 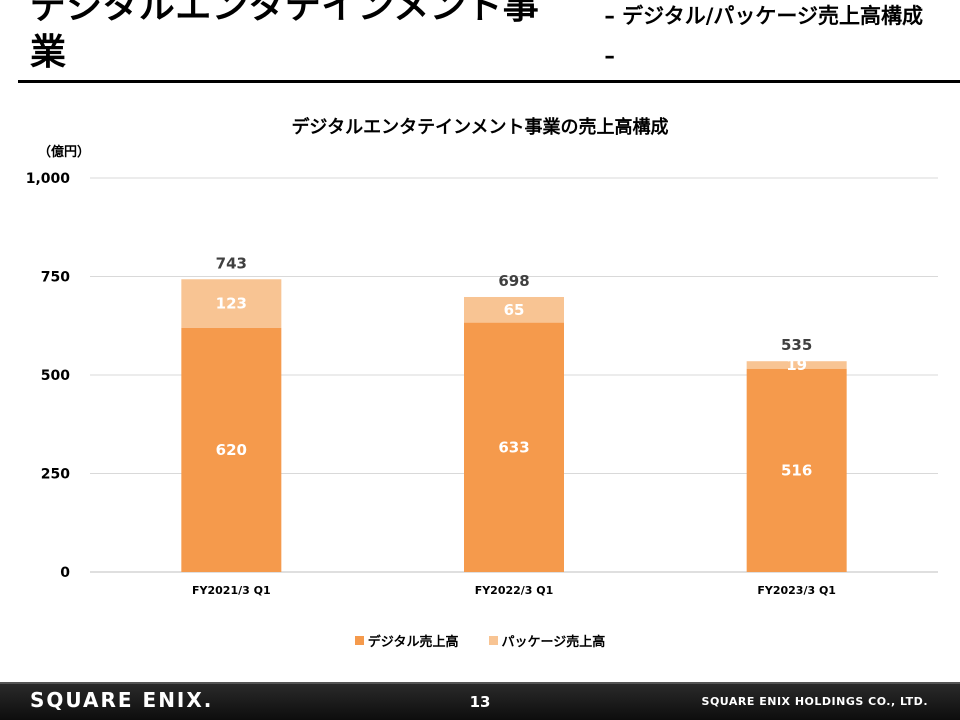 I want to click on legend-swatch-digital, so click(x=359, y=640).